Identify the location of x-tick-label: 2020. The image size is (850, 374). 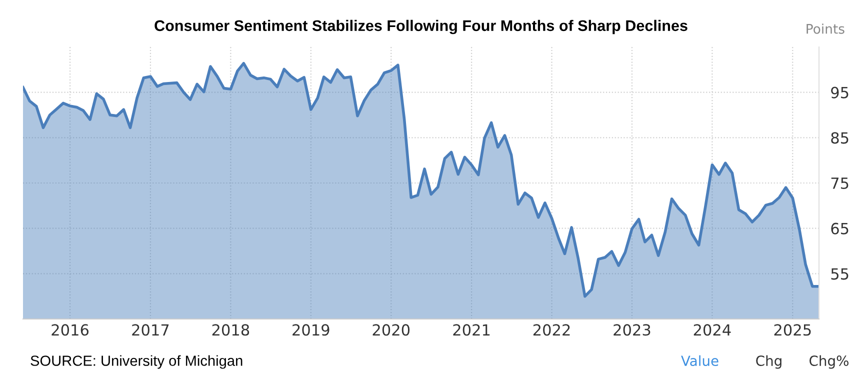
(391, 330).